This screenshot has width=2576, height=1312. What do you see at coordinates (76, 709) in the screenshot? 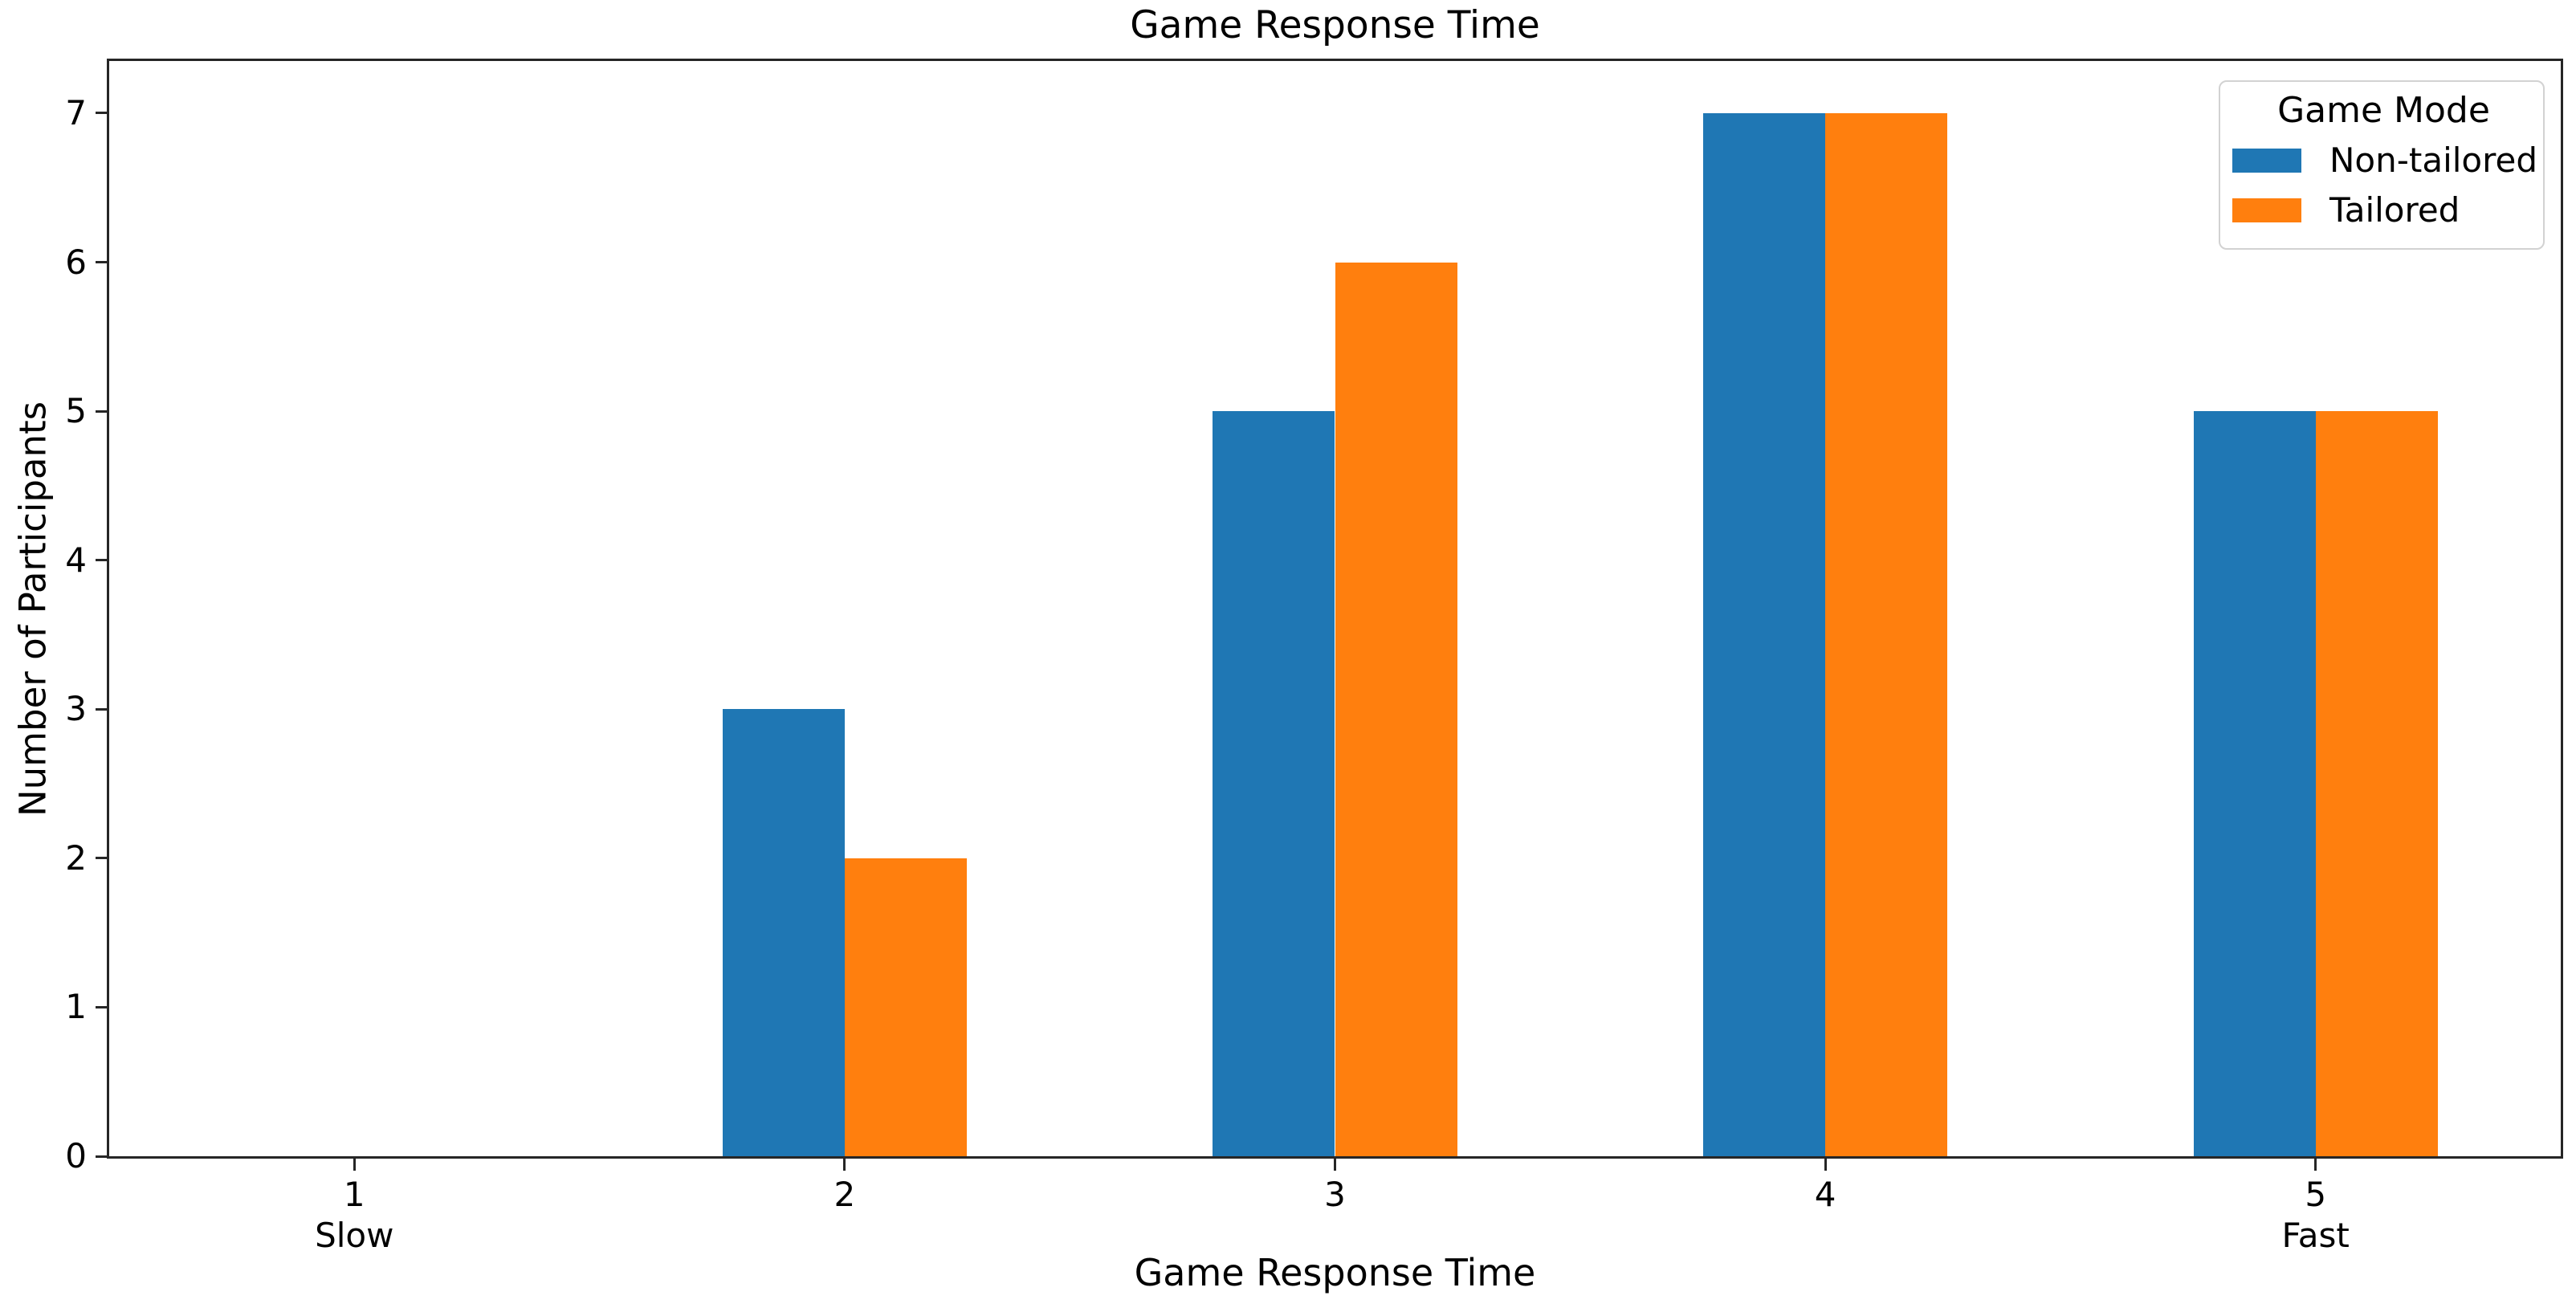
I see `y-tick-label: 3` at bounding box center [76, 709].